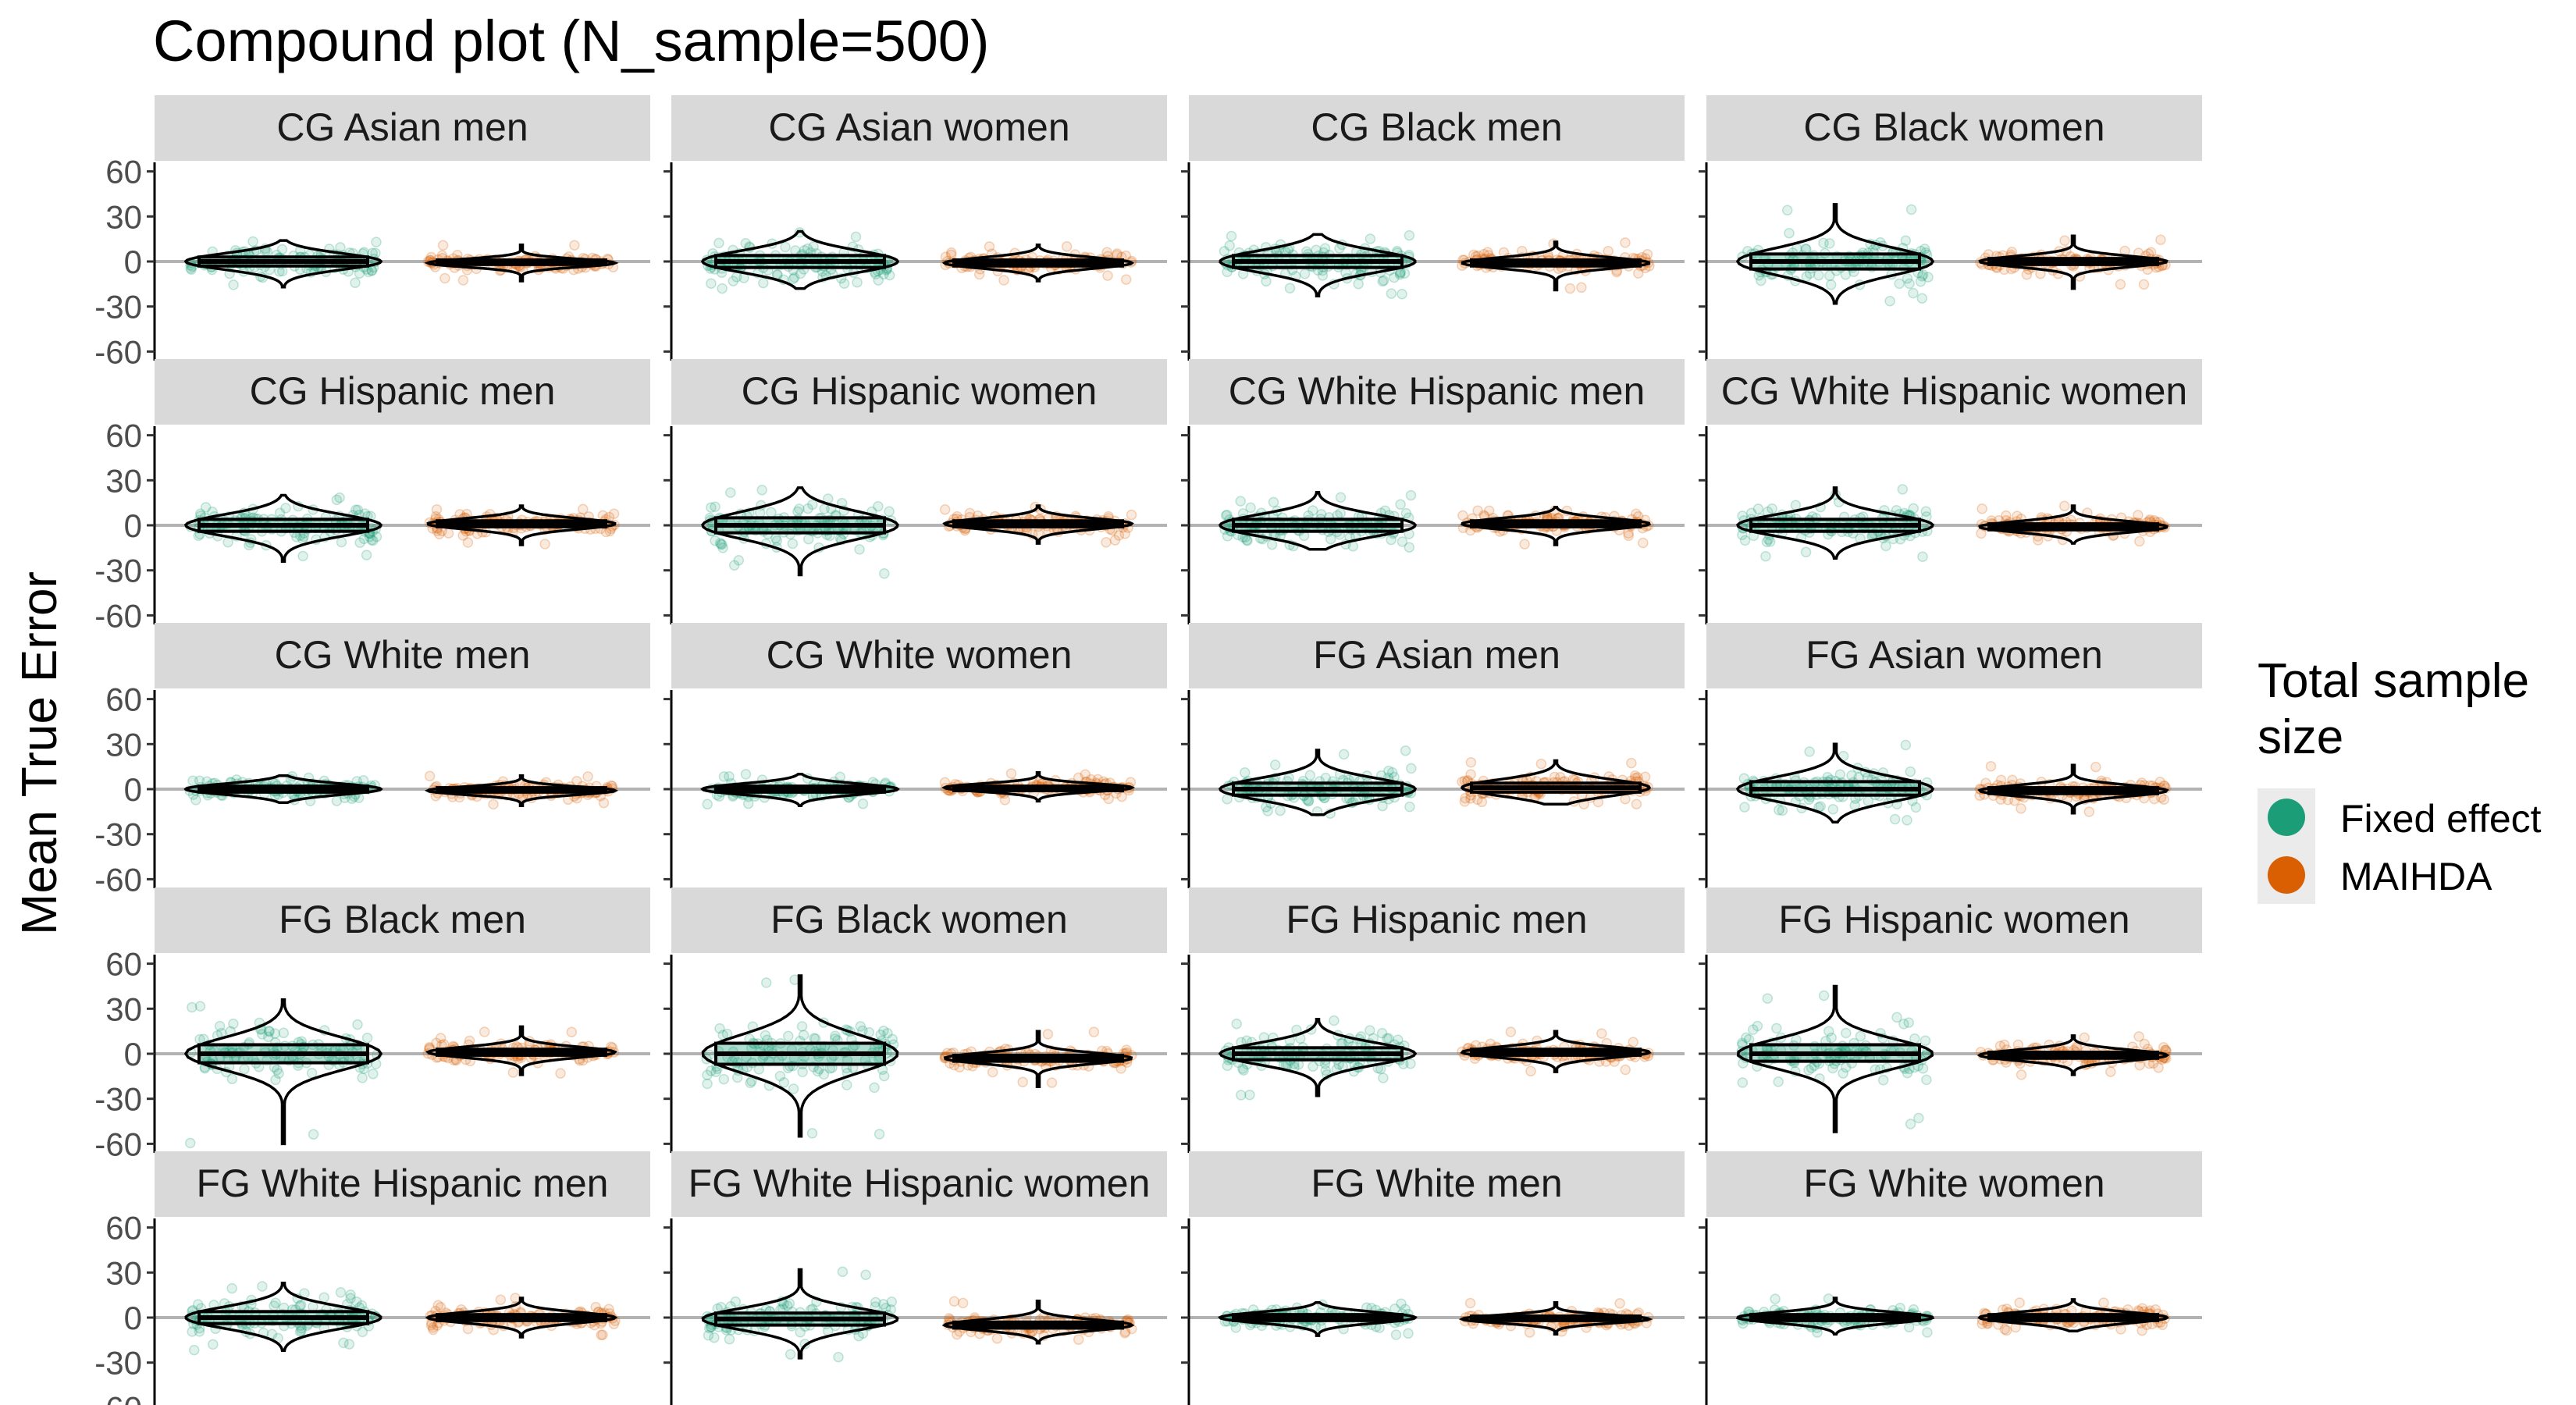 This screenshot has height=1405, width=2576. Describe the element at coordinates (1433, 491) in the screenshot. I see `facet-cg-white-hispanic-men: CG White Hispanic men` at that location.